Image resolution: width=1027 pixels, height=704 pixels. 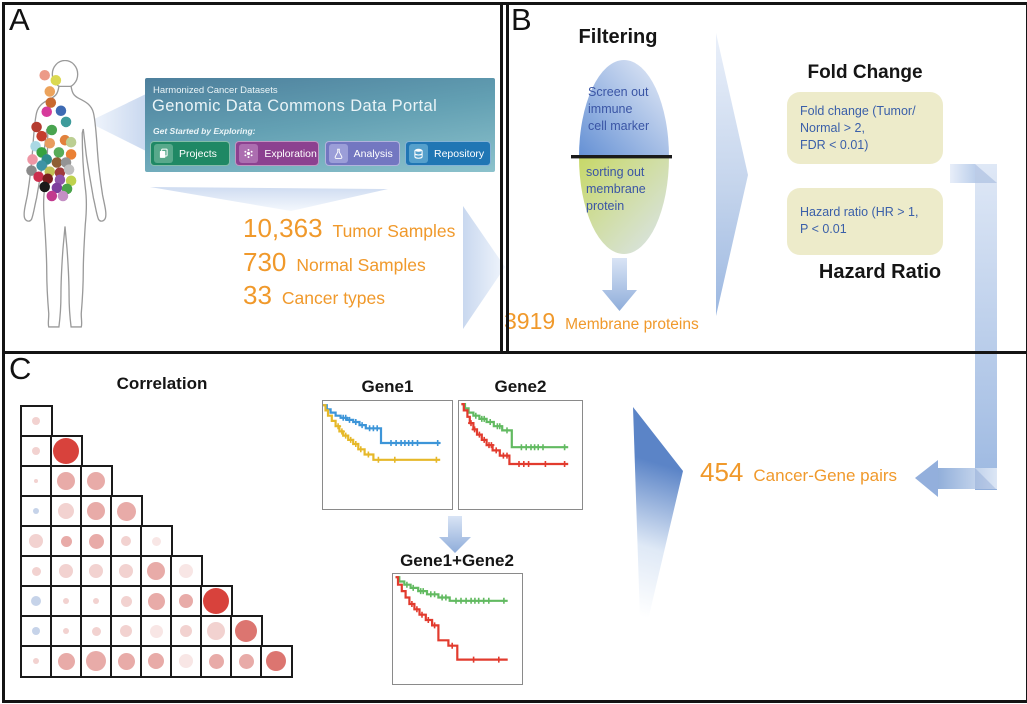 I want to click on panel-a-label: A, so click(x=19, y=19).